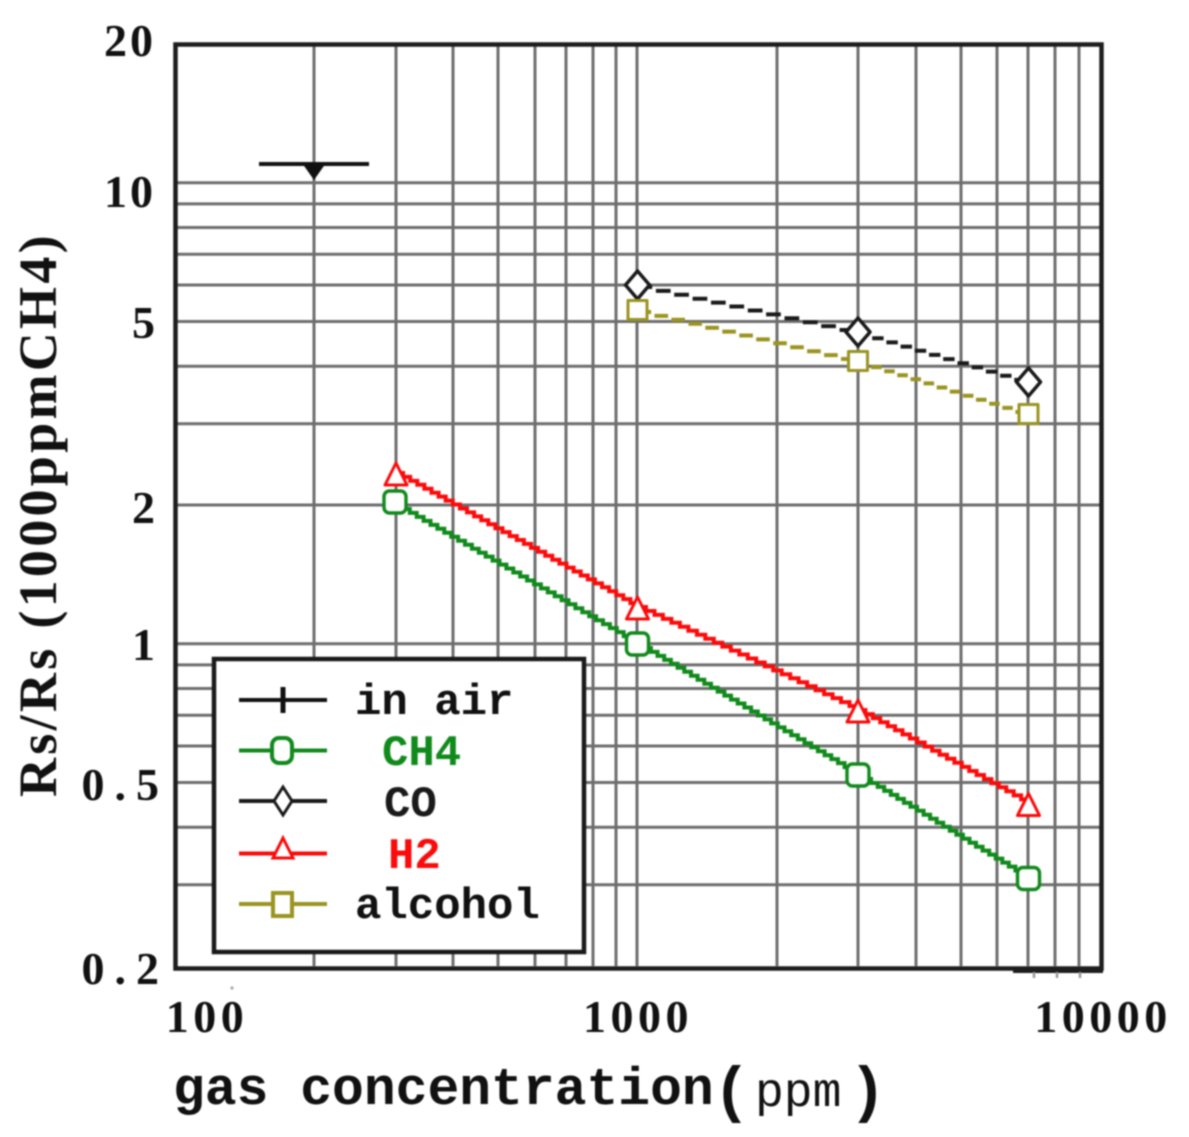 This screenshot has height=1137, width=1189. Describe the element at coordinates (207, 1016) in the screenshot. I see `svg-text: 100` at that location.